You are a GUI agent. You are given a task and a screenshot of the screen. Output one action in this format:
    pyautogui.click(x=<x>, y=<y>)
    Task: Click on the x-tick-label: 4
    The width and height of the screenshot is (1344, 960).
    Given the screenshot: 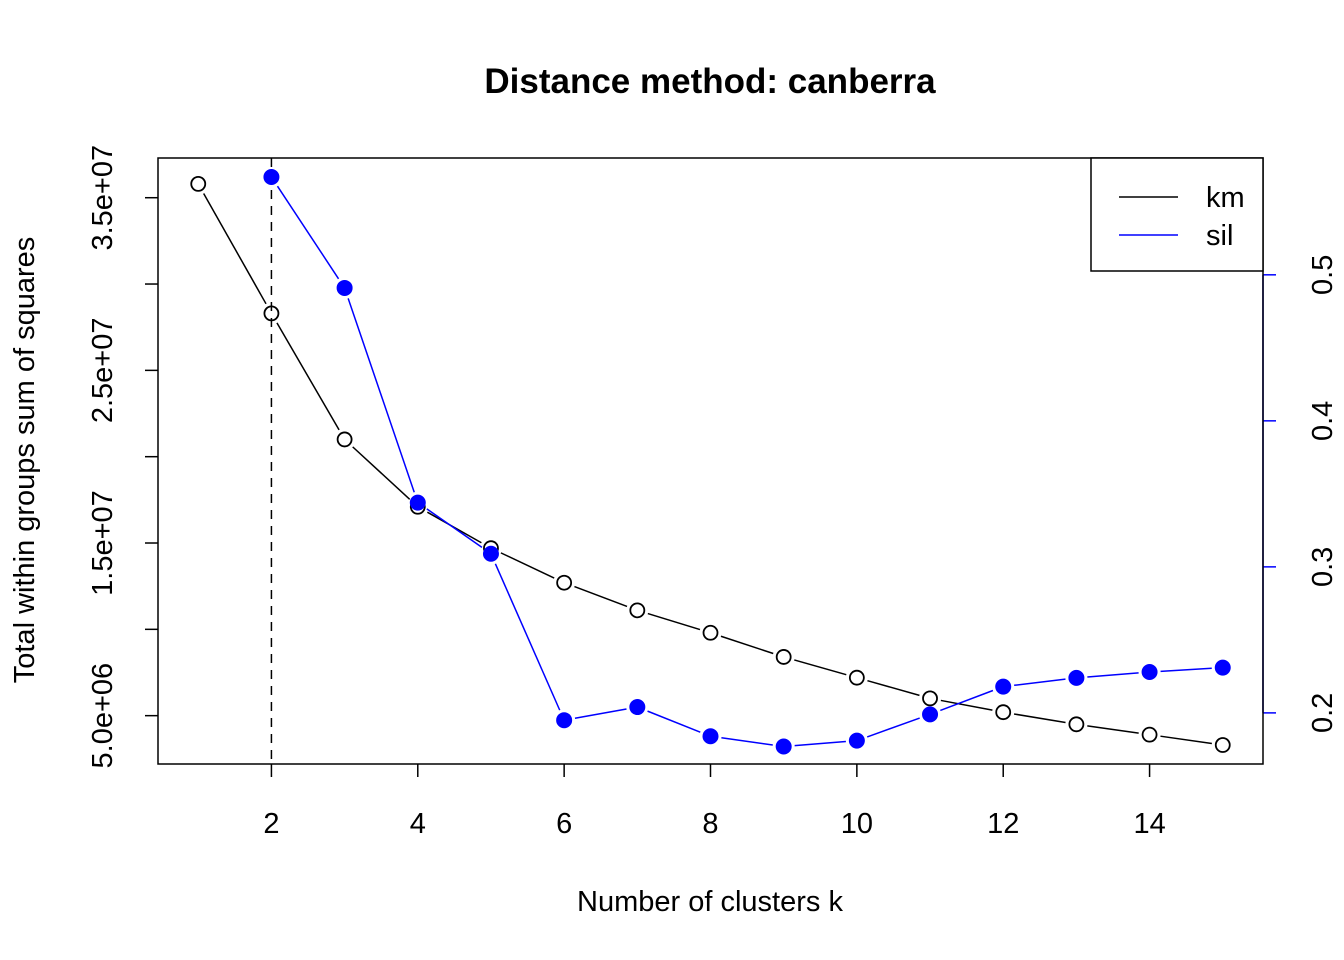 What is the action you would take?
    pyautogui.click(x=418, y=824)
    